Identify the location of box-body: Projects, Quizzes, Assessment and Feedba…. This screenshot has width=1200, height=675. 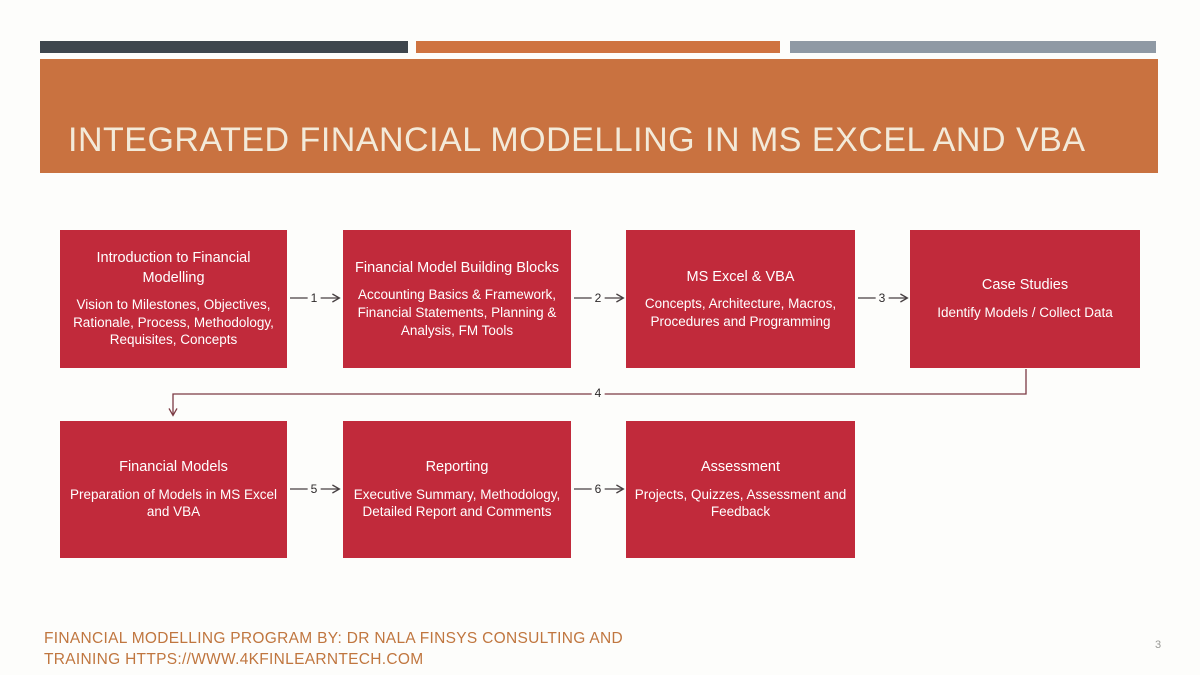
(740, 503).